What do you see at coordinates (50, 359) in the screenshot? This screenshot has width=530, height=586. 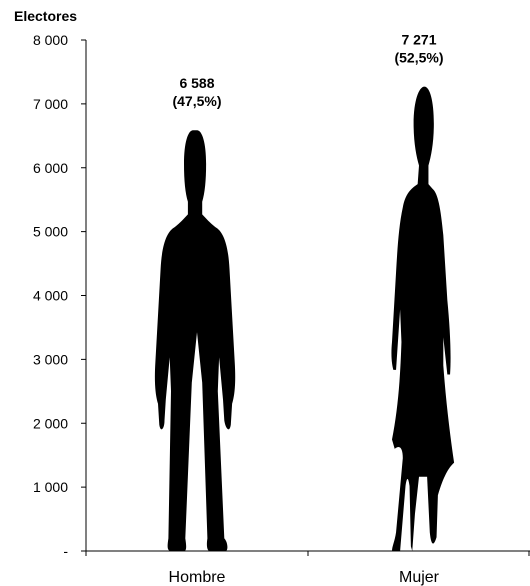 I see `y-tick-label: 3 000` at bounding box center [50, 359].